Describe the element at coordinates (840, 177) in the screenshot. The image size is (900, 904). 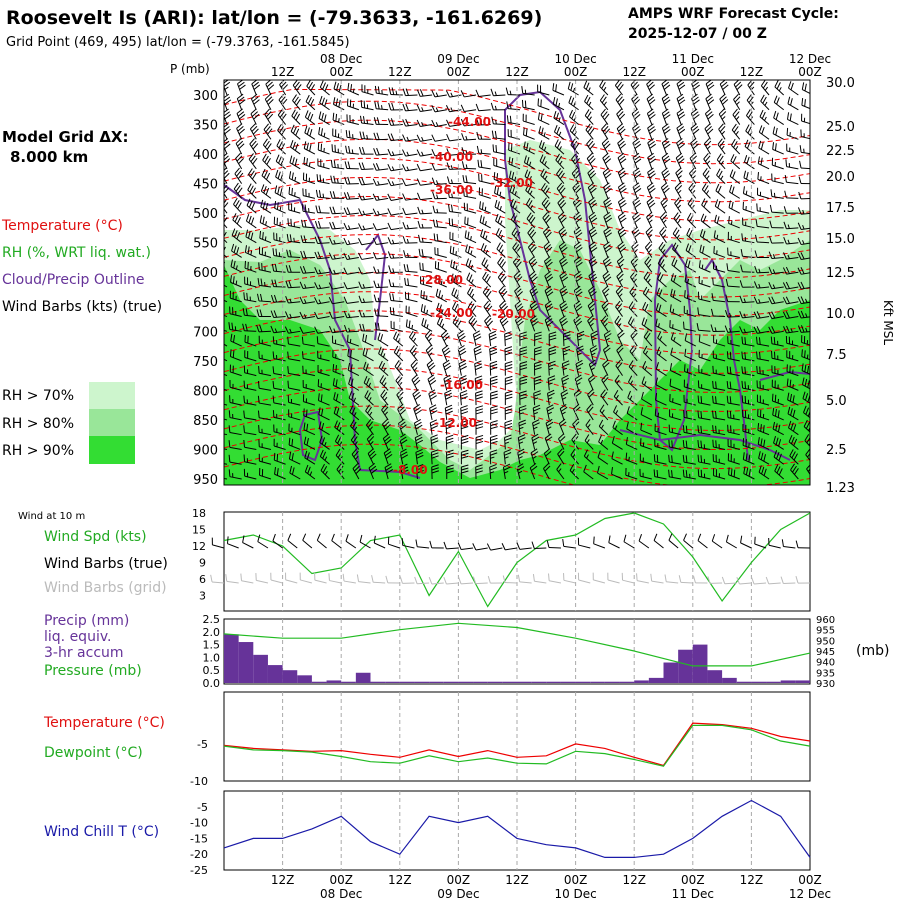
I see `height-tick: 20.0` at that location.